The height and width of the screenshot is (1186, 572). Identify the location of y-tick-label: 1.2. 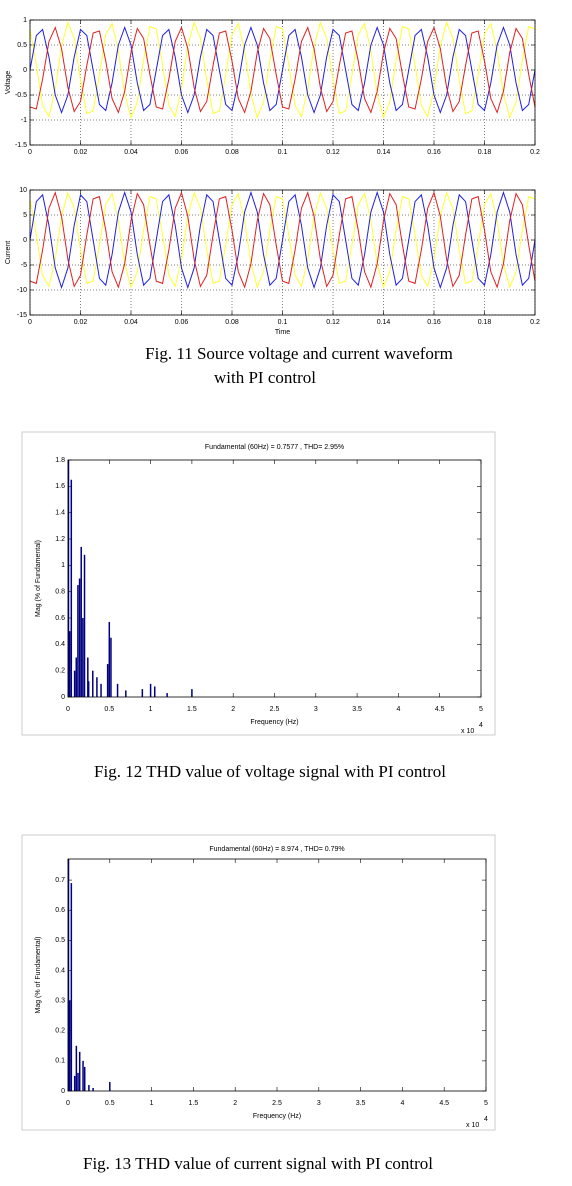
(60, 539).